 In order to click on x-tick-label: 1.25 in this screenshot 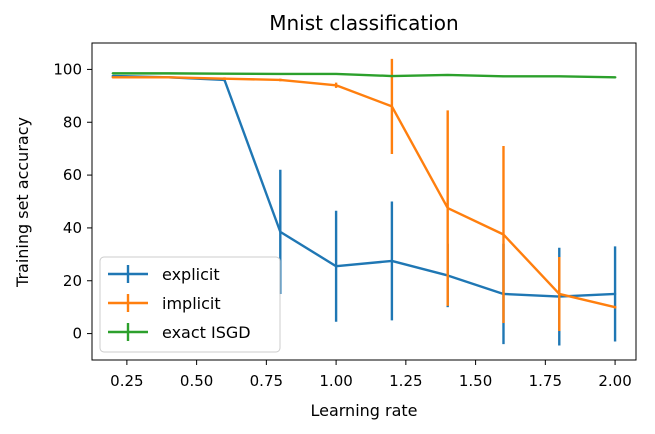, I will do `click(405, 381)`.